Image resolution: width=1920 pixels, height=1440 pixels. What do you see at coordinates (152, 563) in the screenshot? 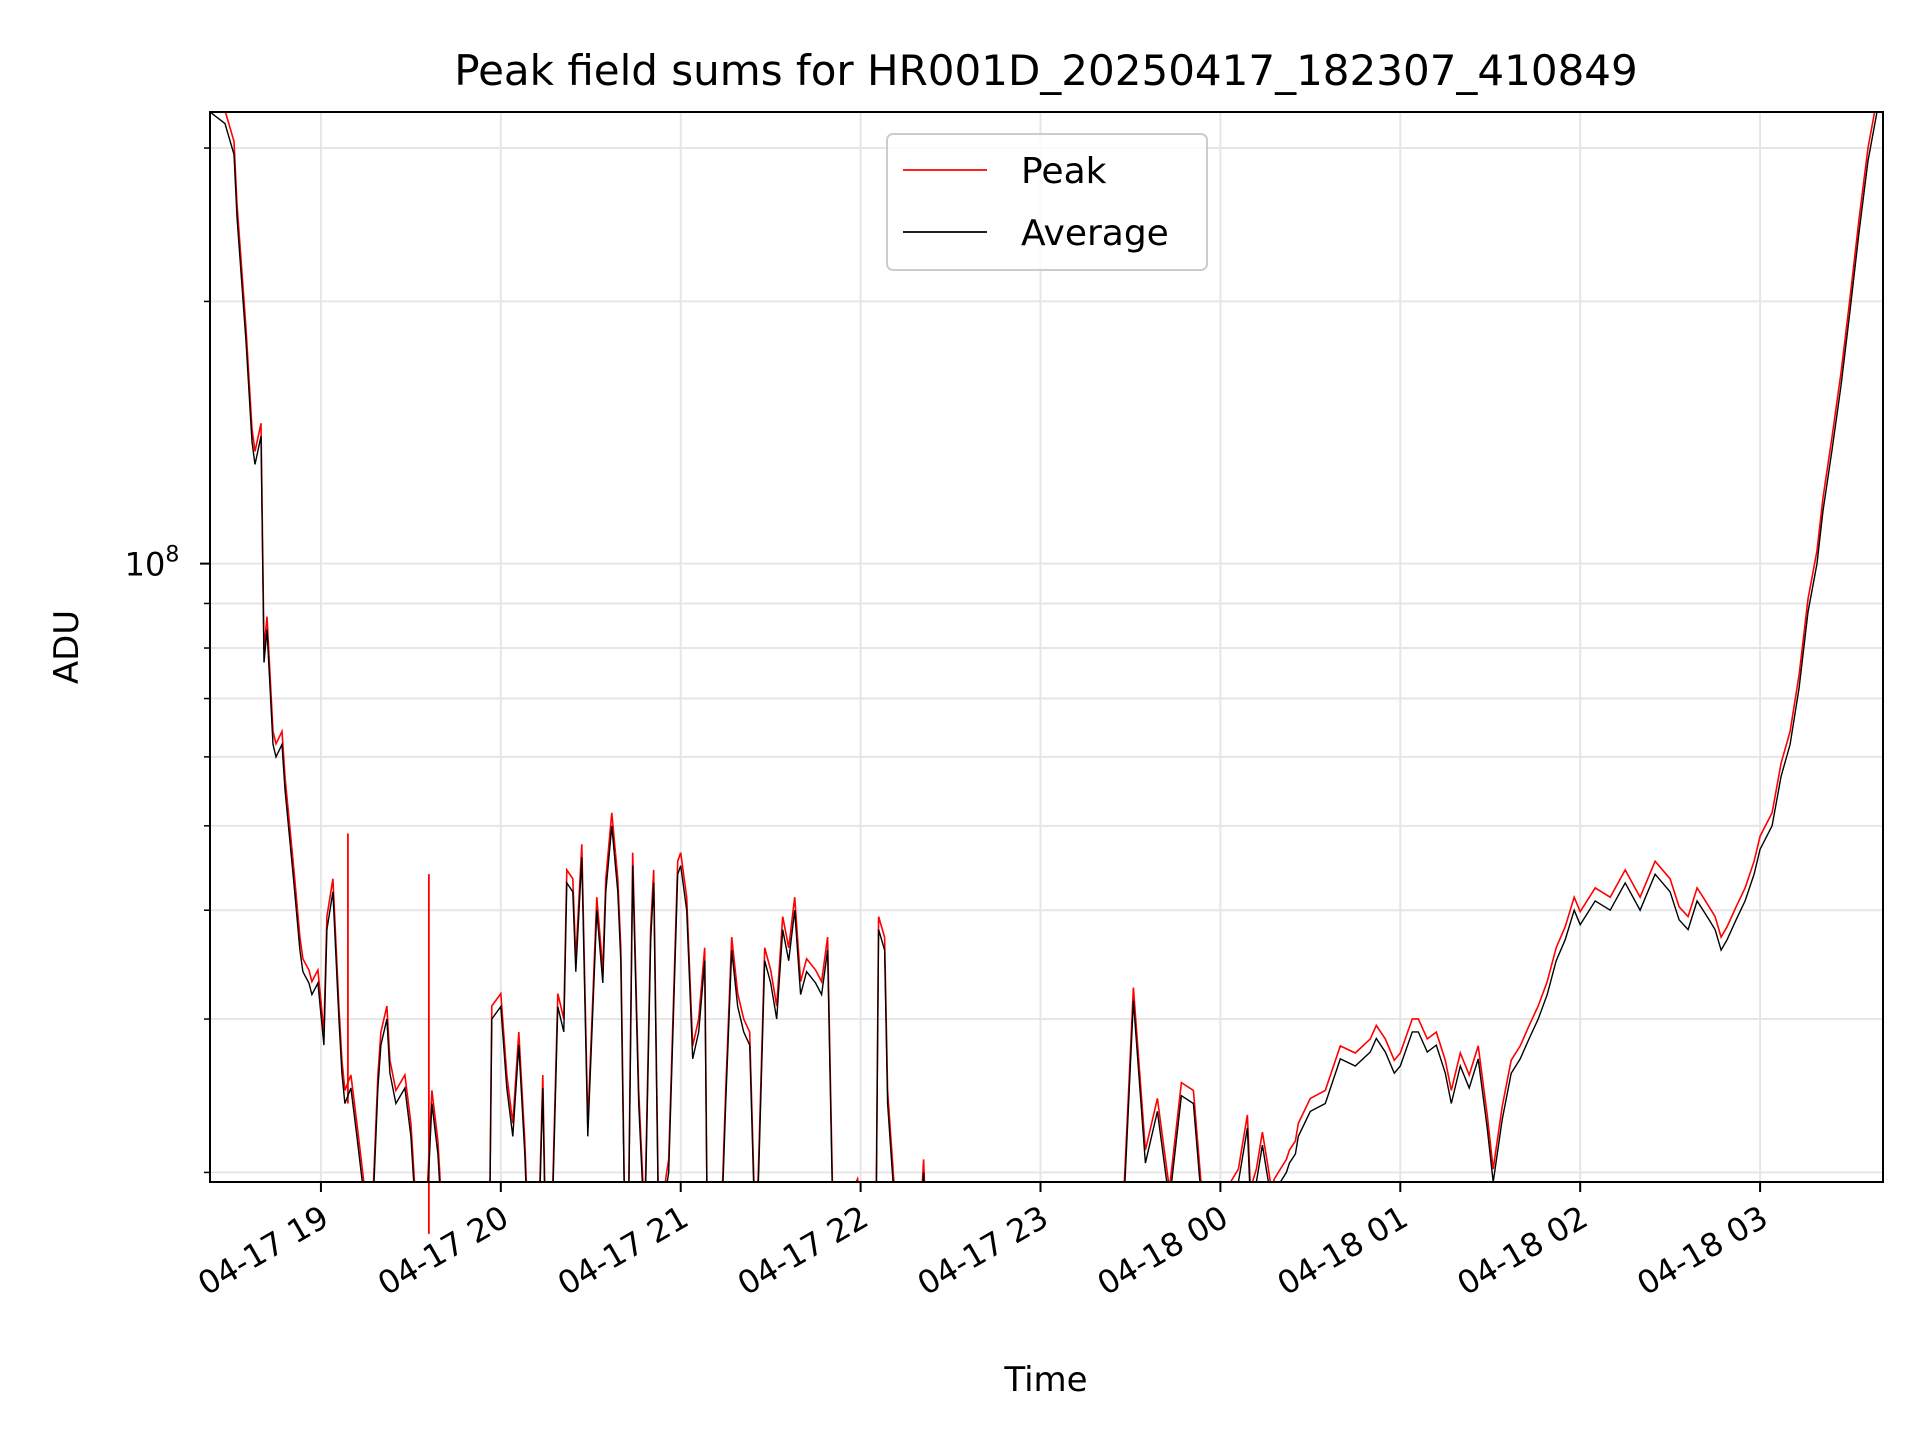
I see `y-tick-label: 108` at bounding box center [152, 563].